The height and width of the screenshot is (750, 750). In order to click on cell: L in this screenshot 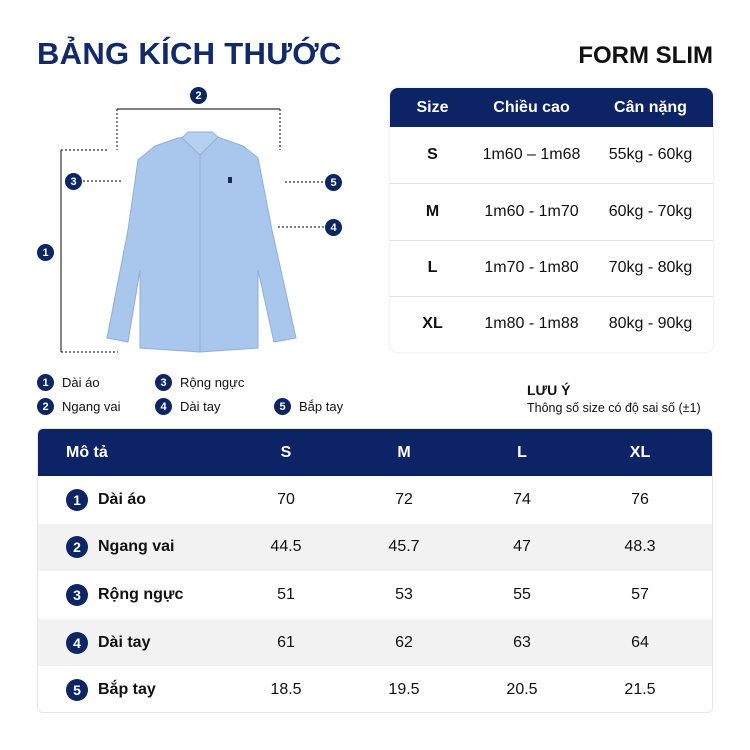, I will do `click(432, 268)`.